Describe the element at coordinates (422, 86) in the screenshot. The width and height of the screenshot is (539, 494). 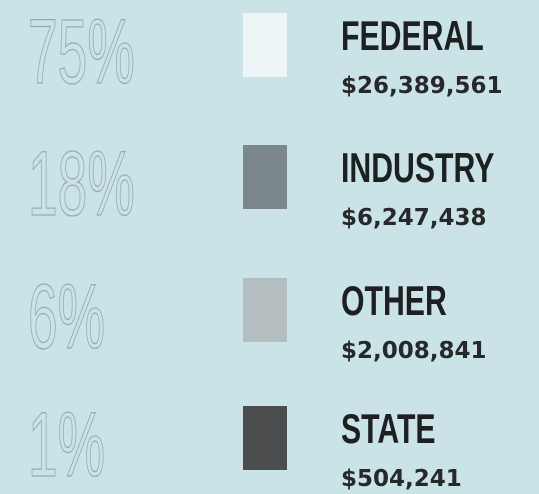
I see `amount: $26,389,561` at that location.